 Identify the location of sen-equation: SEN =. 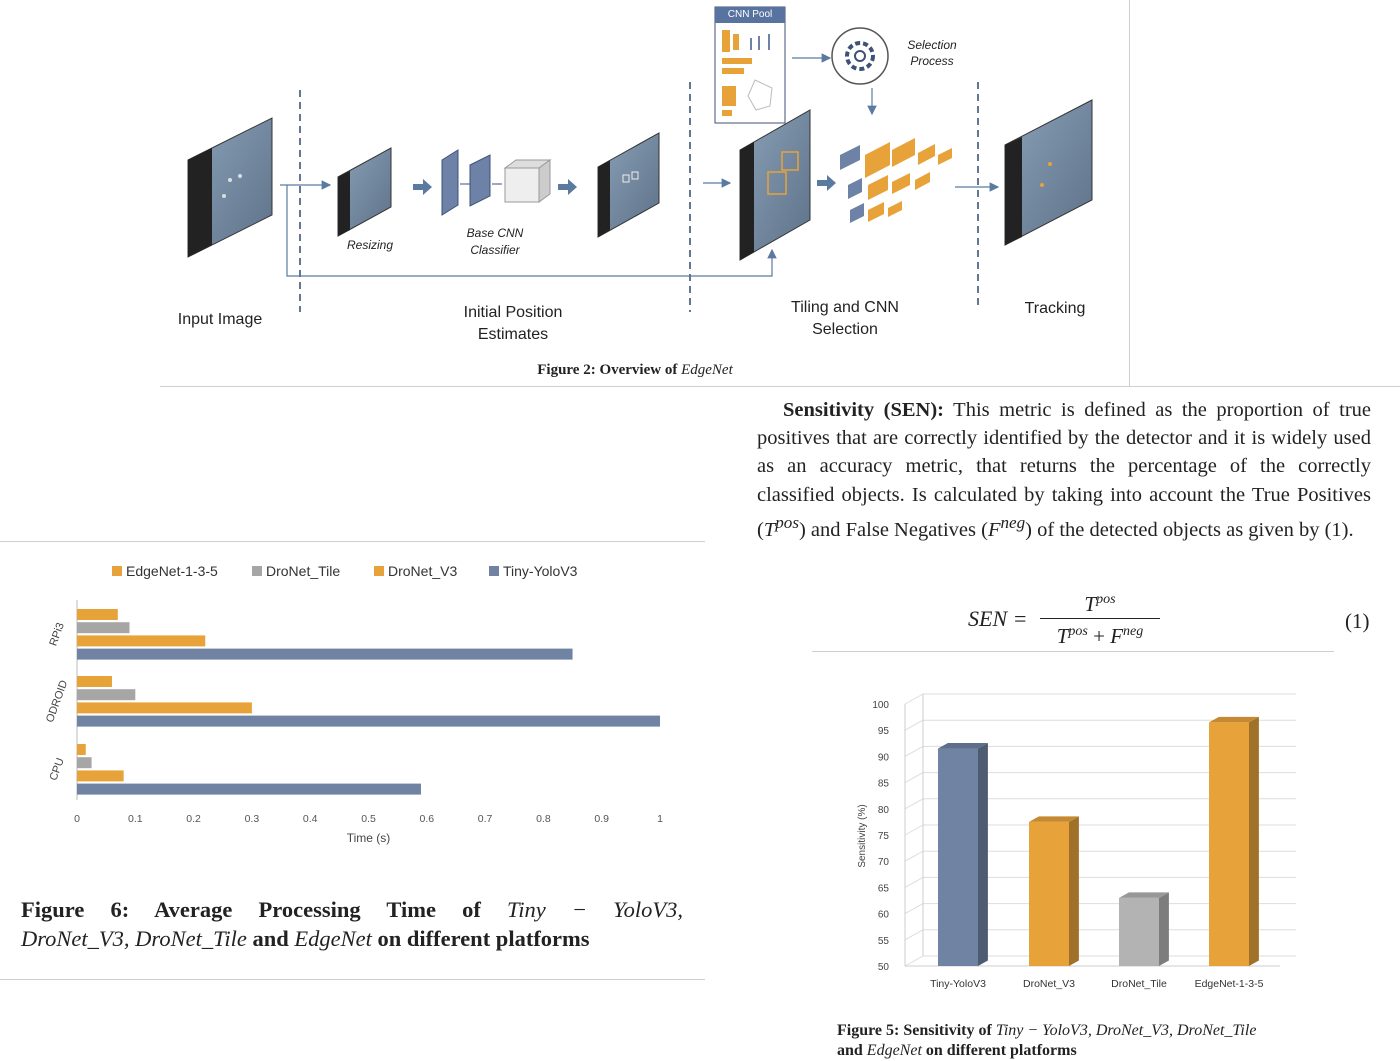
(997, 619).